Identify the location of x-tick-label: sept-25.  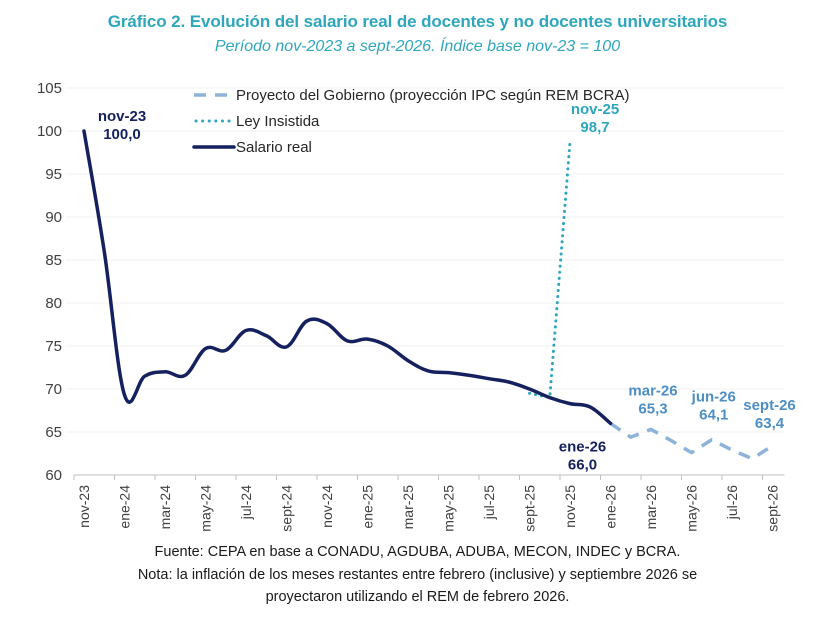
(530, 508).